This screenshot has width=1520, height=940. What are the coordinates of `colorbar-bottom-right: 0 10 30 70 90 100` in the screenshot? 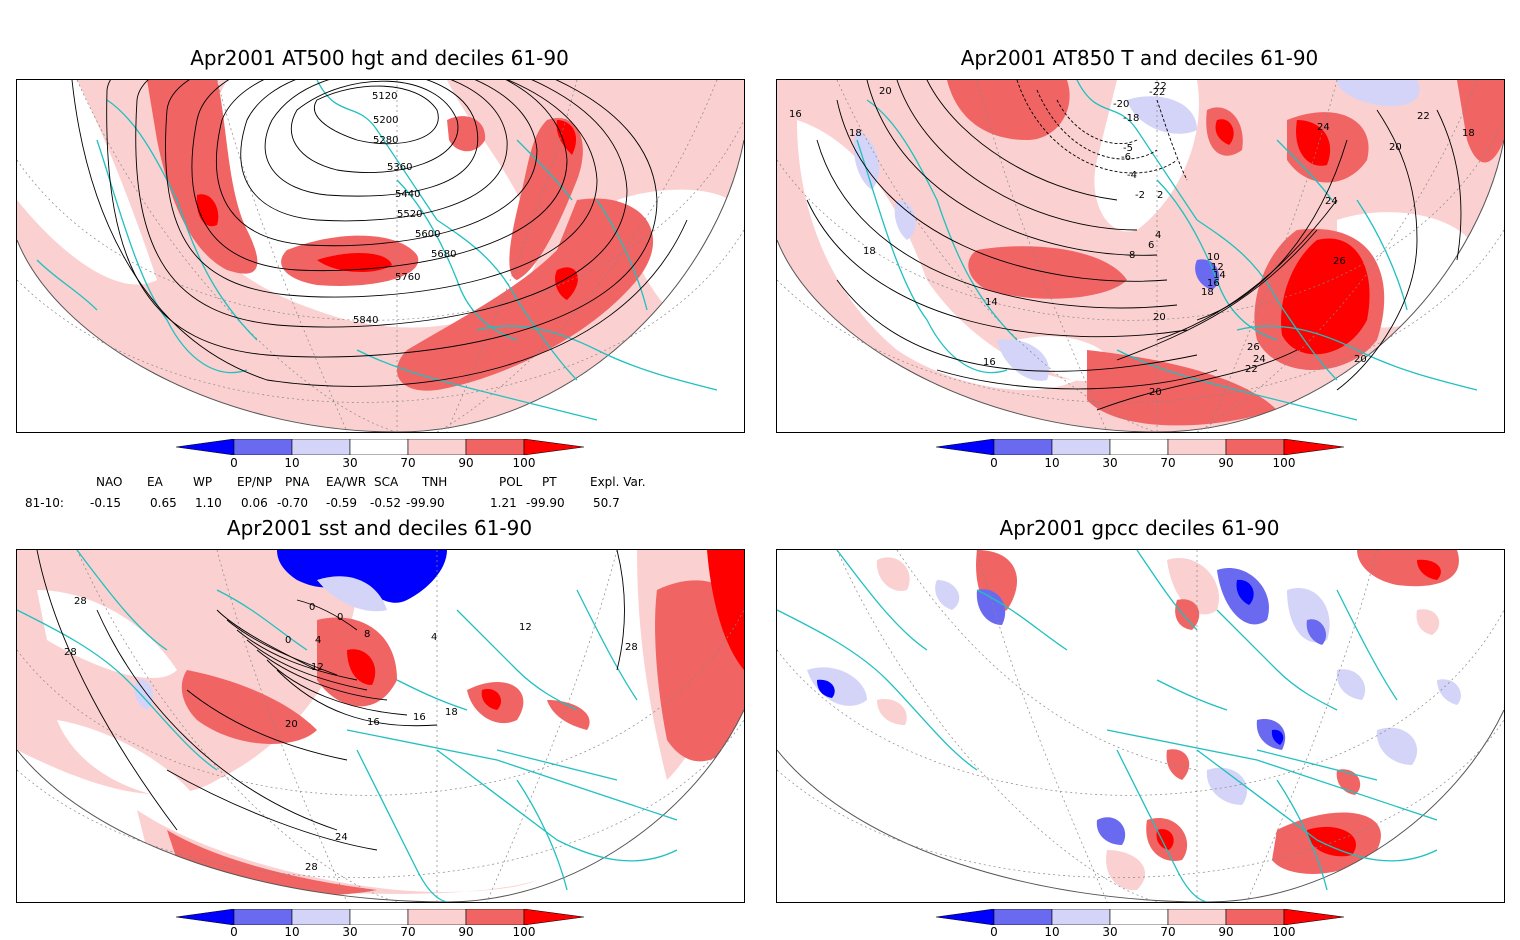 It's located at (1140, 924).